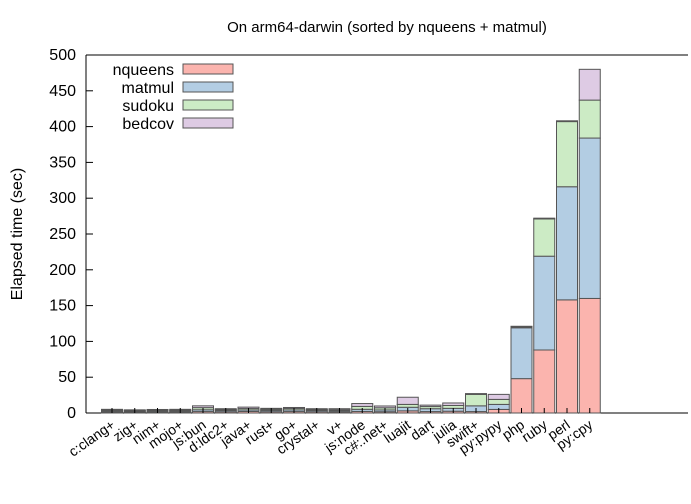 This screenshot has height=504, width=691. What do you see at coordinates (62, 270) in the screenshot?
I see `y-tick-label: 200` at bounding box center [62, 270].